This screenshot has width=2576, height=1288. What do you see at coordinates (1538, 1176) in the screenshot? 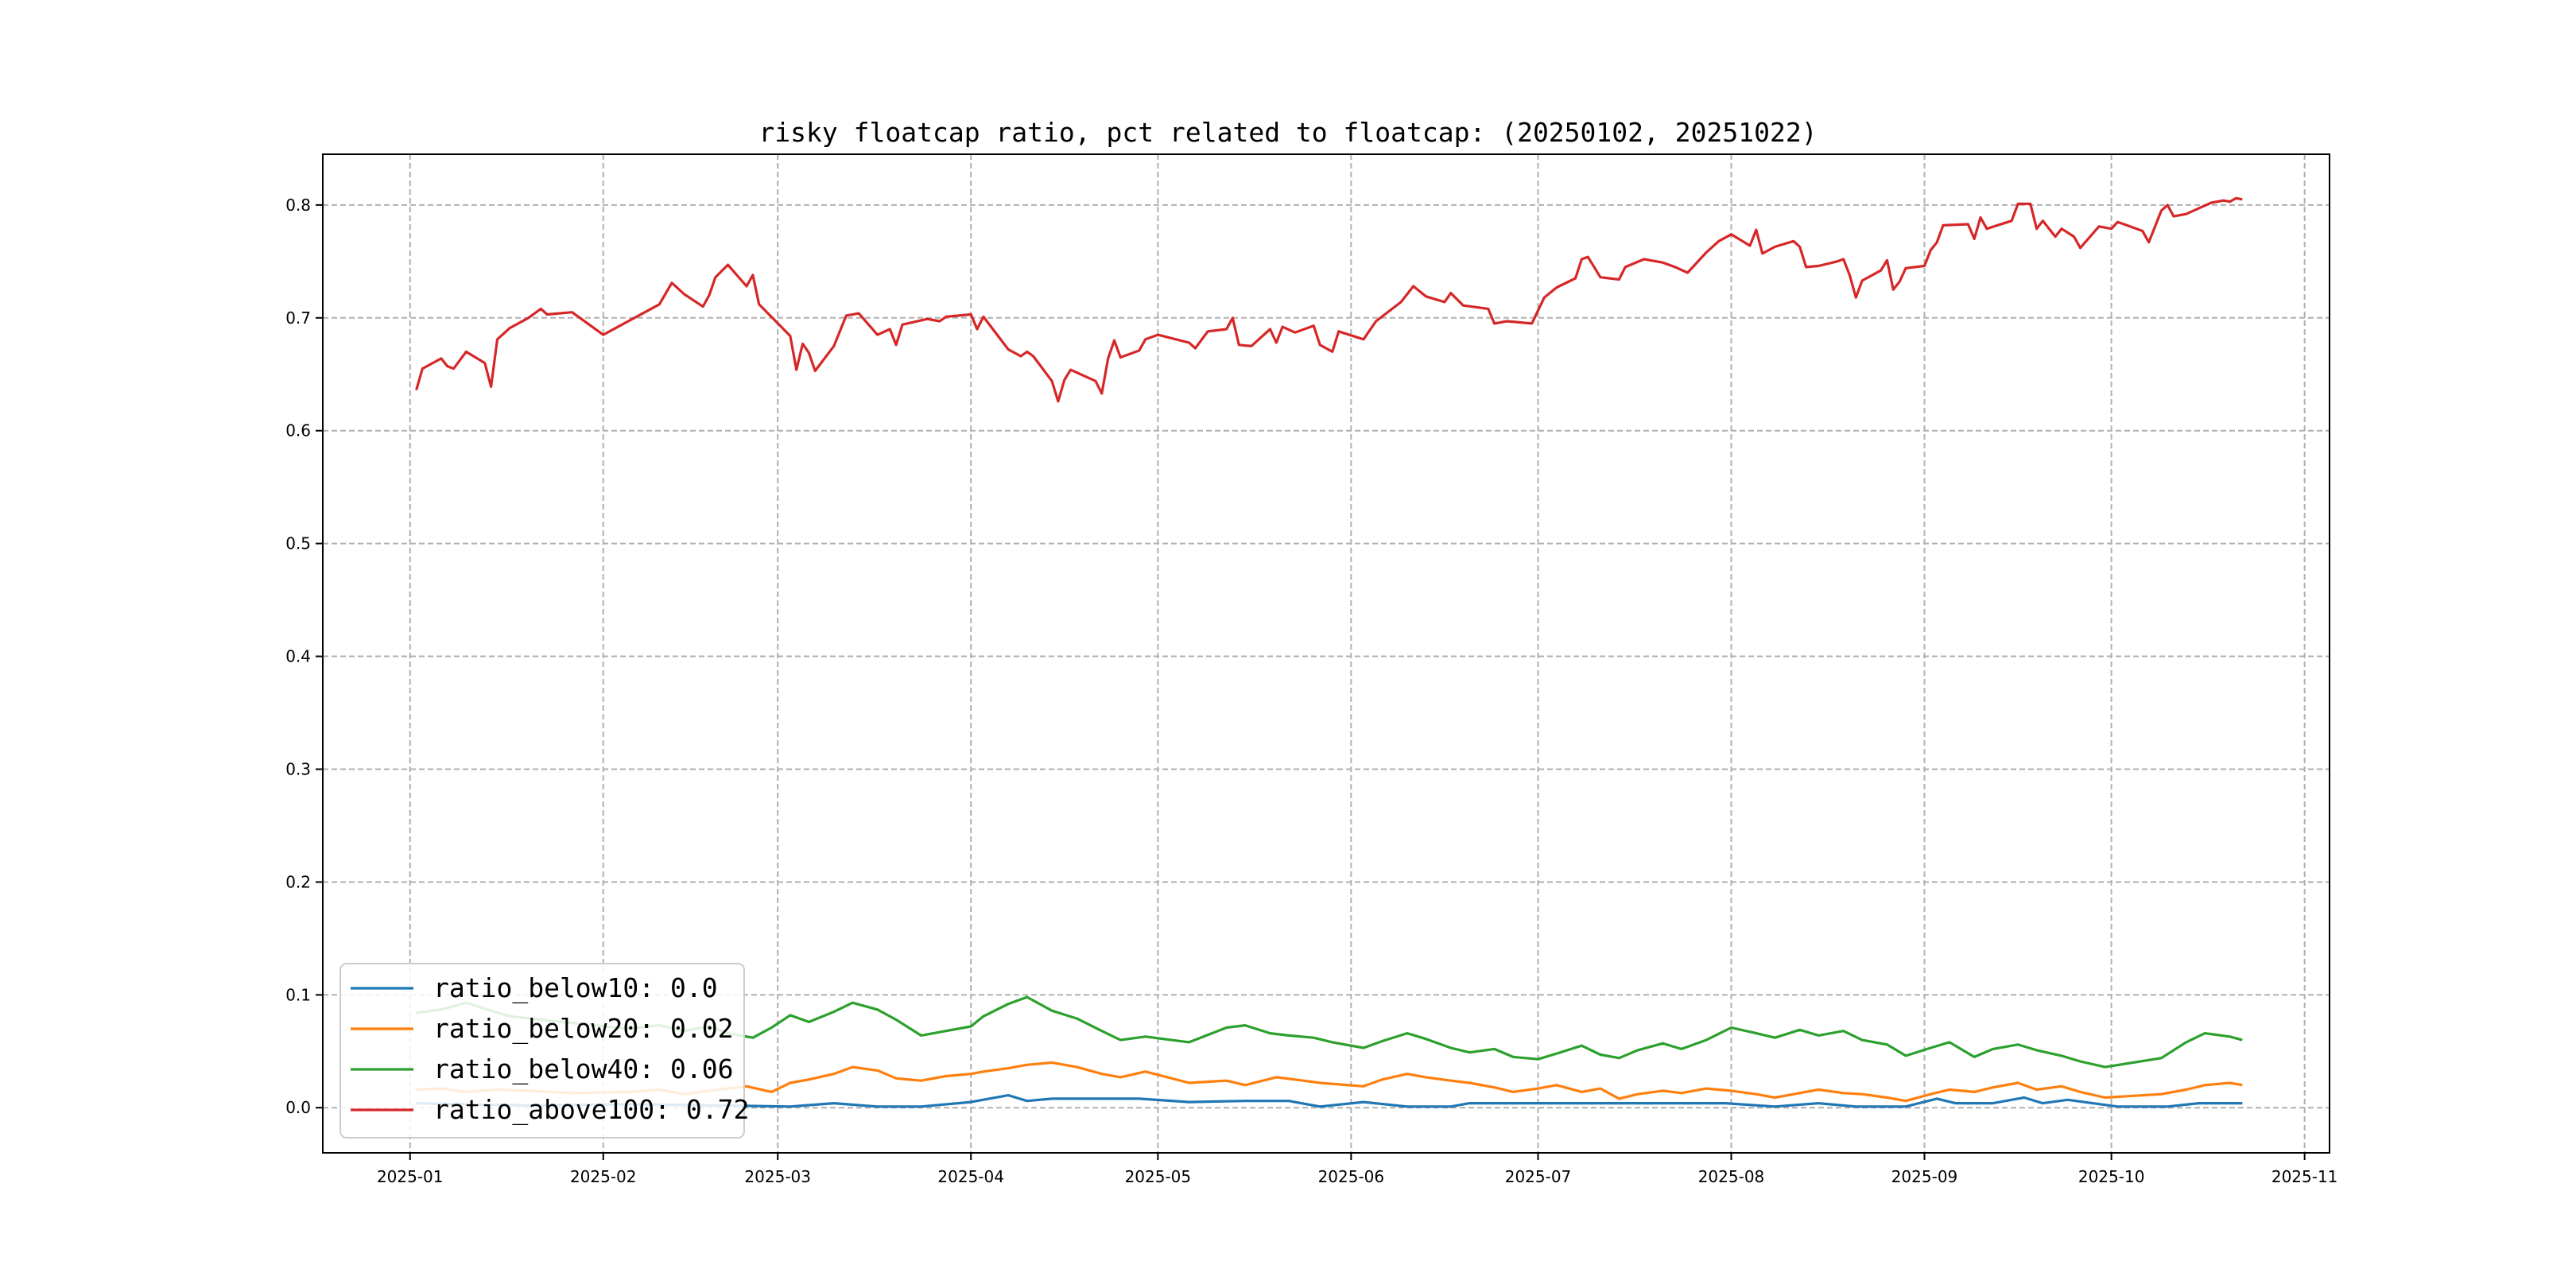
I see `x-tick-label: 2025-07` at bounding box center [1538, 1176].